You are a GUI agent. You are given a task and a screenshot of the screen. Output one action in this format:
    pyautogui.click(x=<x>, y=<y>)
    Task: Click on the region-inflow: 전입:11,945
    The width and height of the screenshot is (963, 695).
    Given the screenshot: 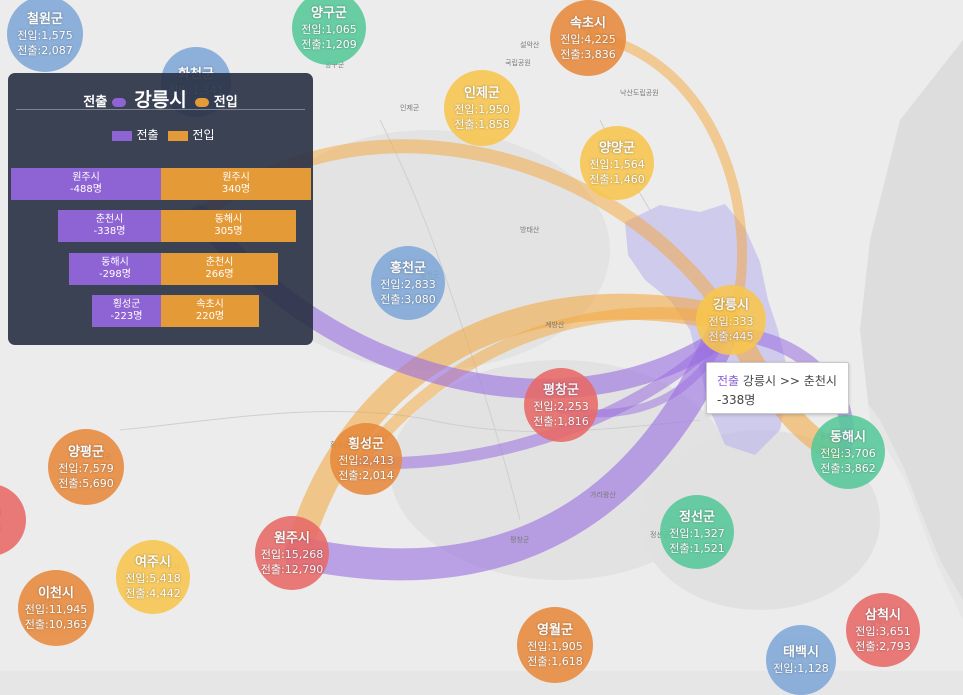 What is the action you would take?
    pyautogui.click(x=56, y=609)
    